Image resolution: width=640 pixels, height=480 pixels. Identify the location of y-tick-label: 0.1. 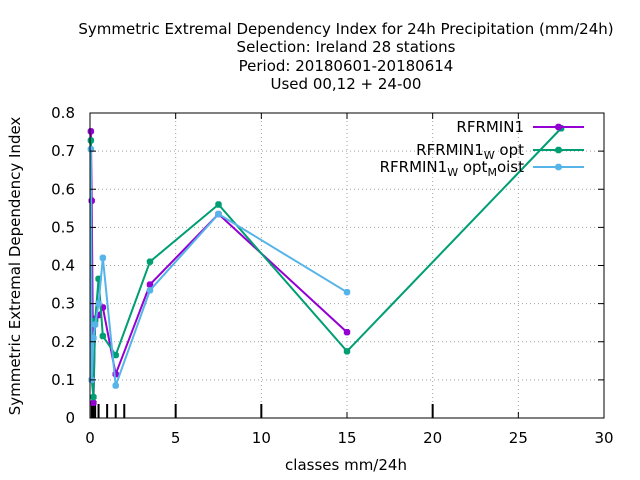
(63, 380).